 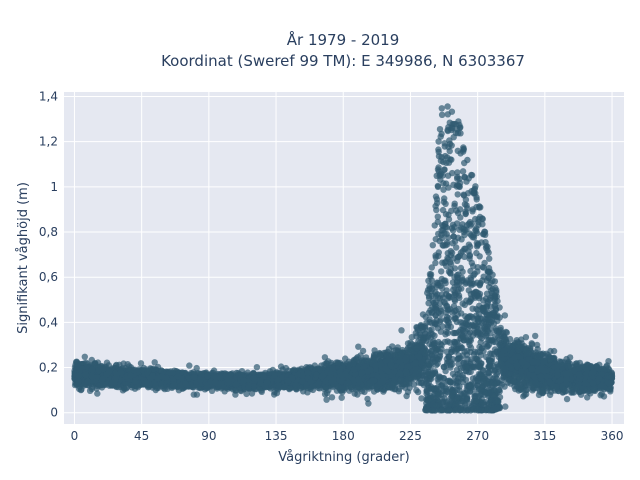 I want to click on chart-title-line-1: År 1979 - 2019, so click(x=343, y=39).